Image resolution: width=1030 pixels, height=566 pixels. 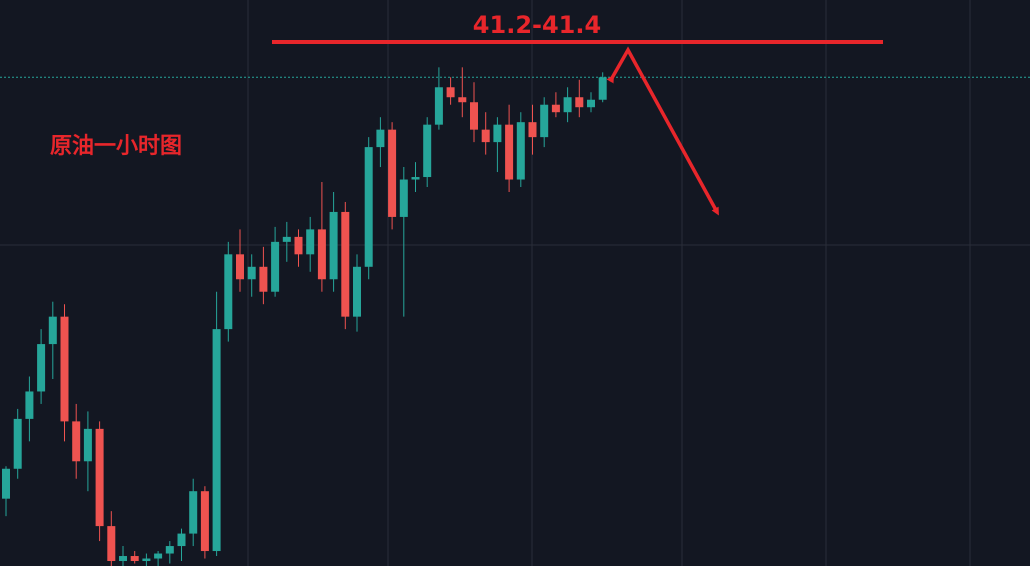 What do you see at coordinates (116, 146) in the screenshot?
I see `chart-title: 原油一小时图` at bounding box center [116, 146].